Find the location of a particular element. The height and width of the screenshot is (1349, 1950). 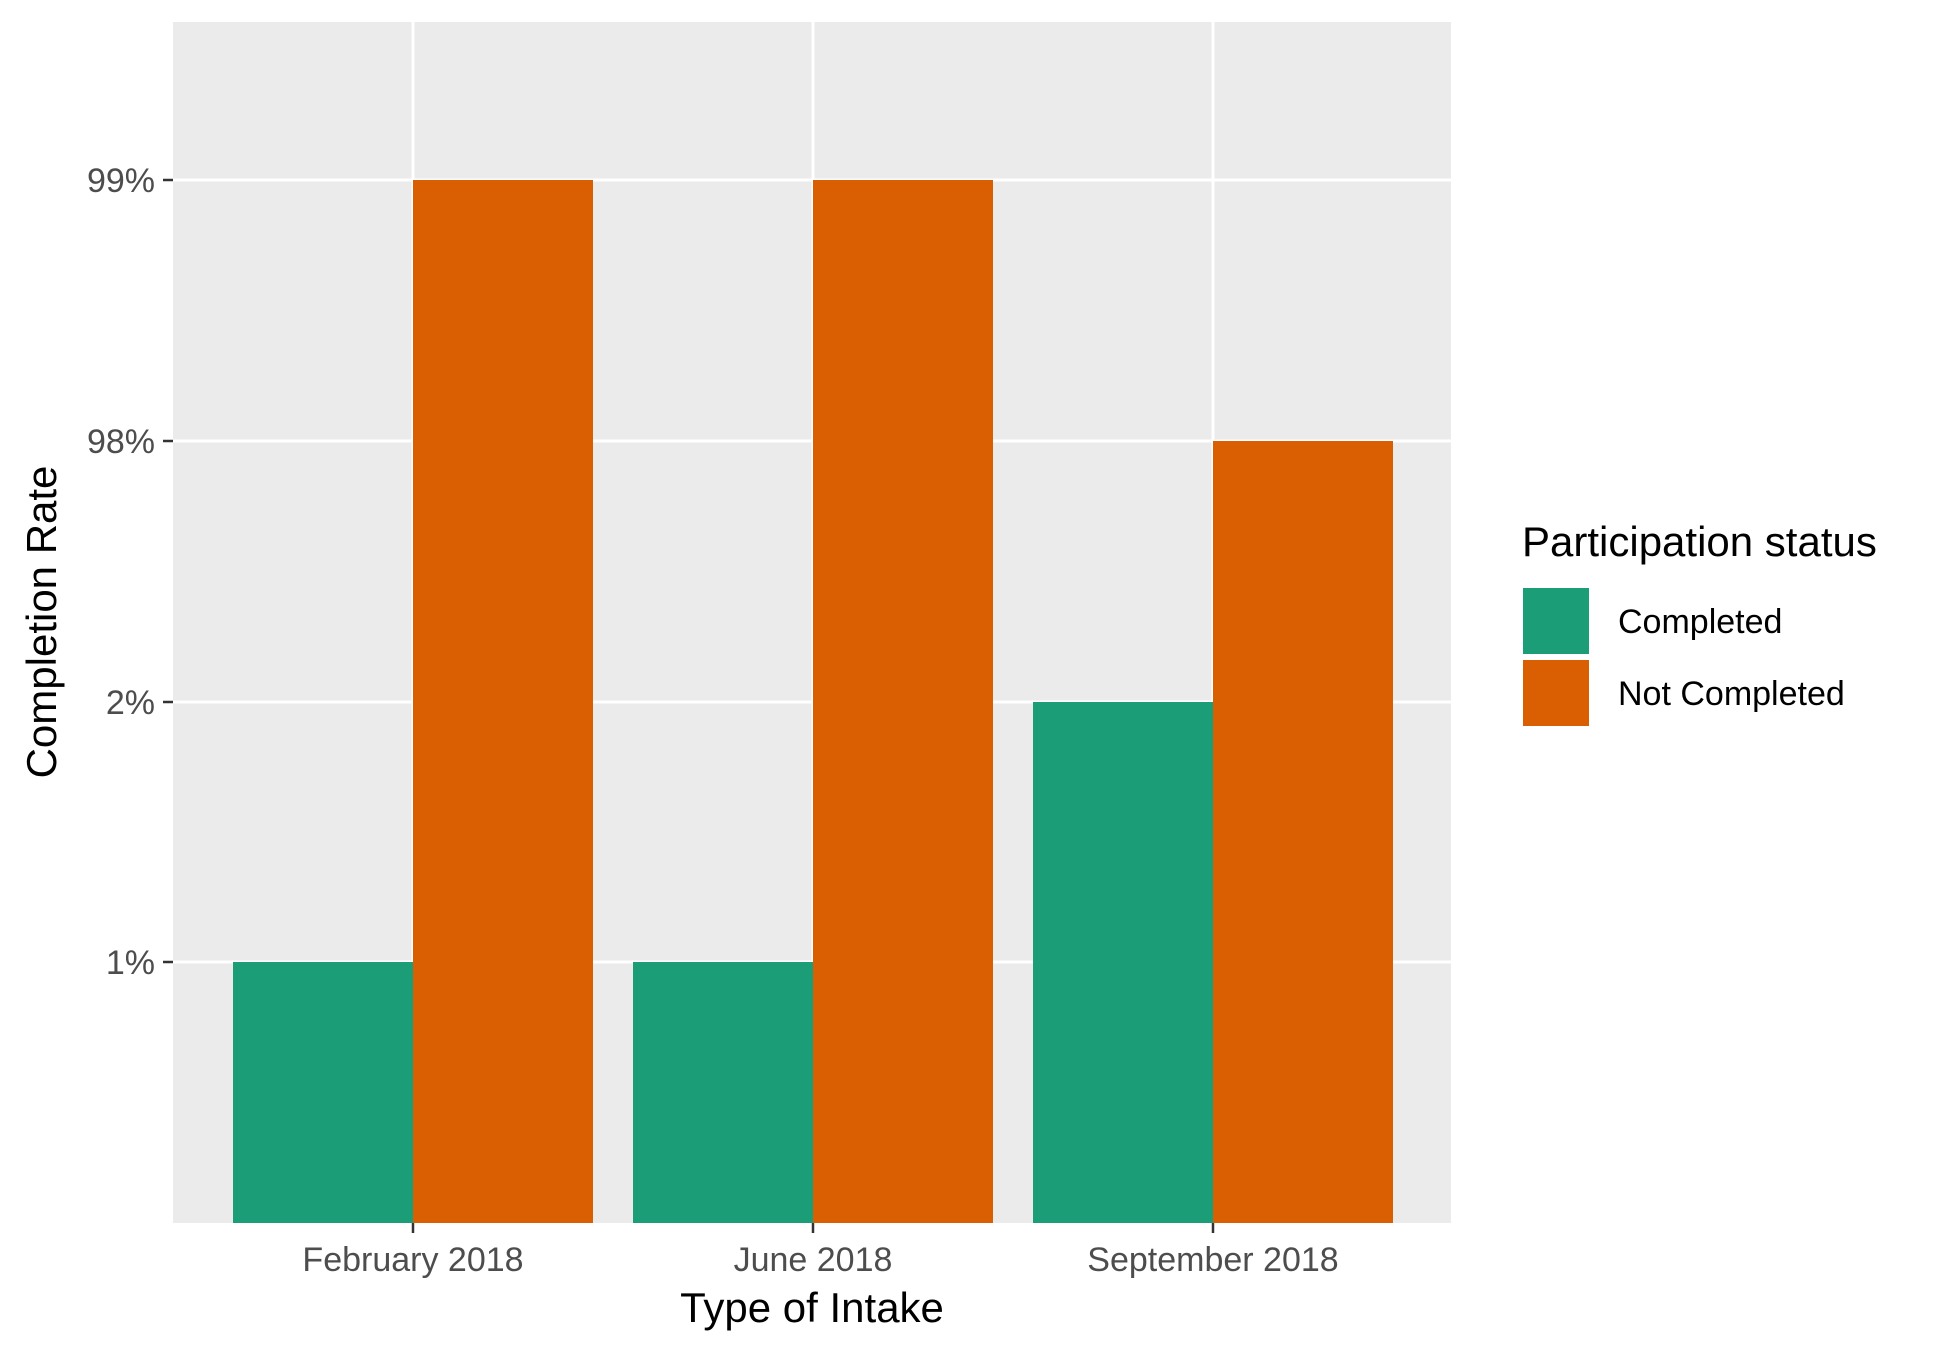

y-tick-label: 2% is located at coordinates (130, 703).